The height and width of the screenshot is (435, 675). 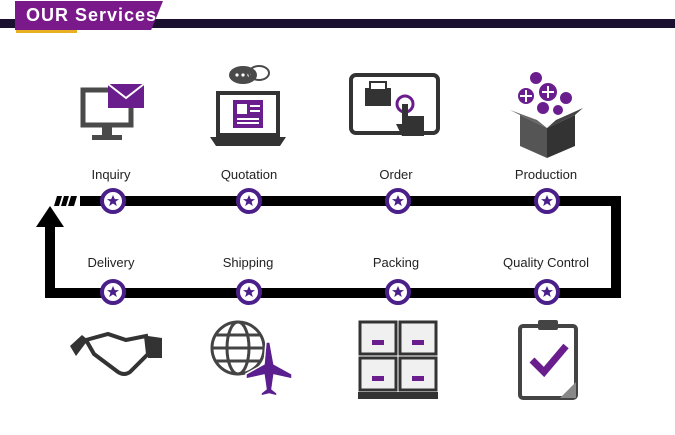 I want to click on step-marker-packing, so click(x=398, y=292).